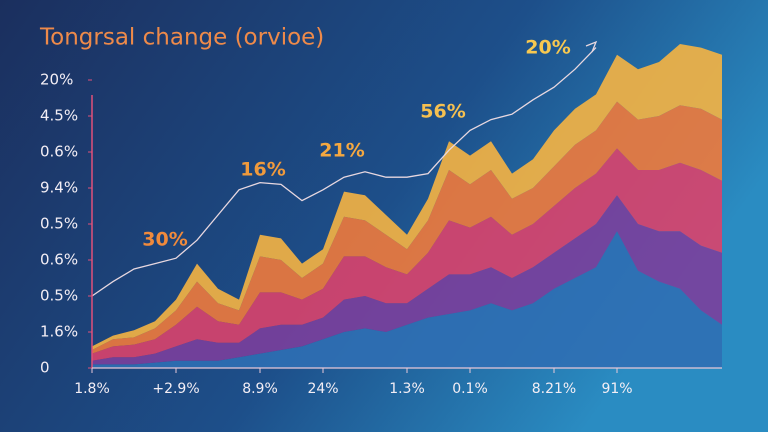 This screenshot has width=768, height=432. What do you see at coordinates (407, 389) in the screenshot?
I see `x-tick-label: 1.3%` at bounding box center [407, 389].